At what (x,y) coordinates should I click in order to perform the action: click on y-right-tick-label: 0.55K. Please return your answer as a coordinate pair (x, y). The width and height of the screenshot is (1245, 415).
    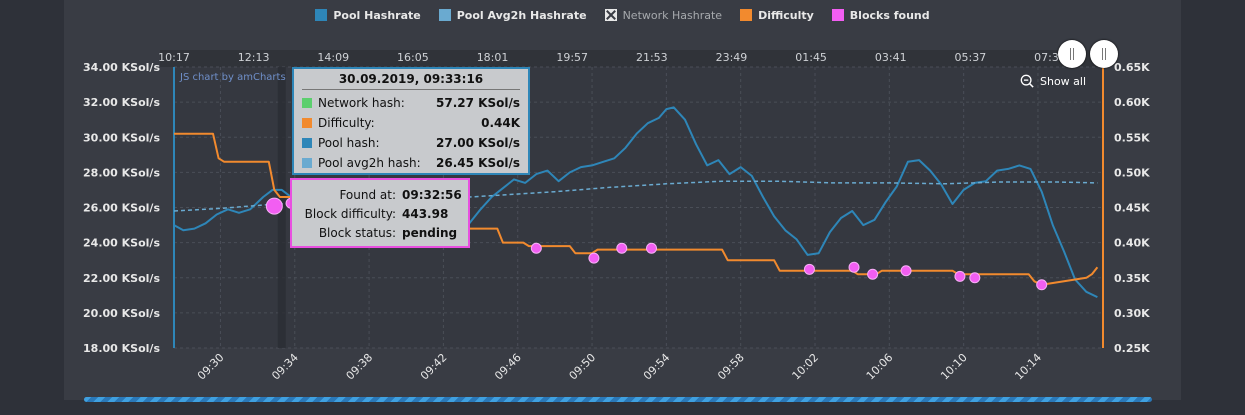
    Looking at the image, I should click on (1132, 137).